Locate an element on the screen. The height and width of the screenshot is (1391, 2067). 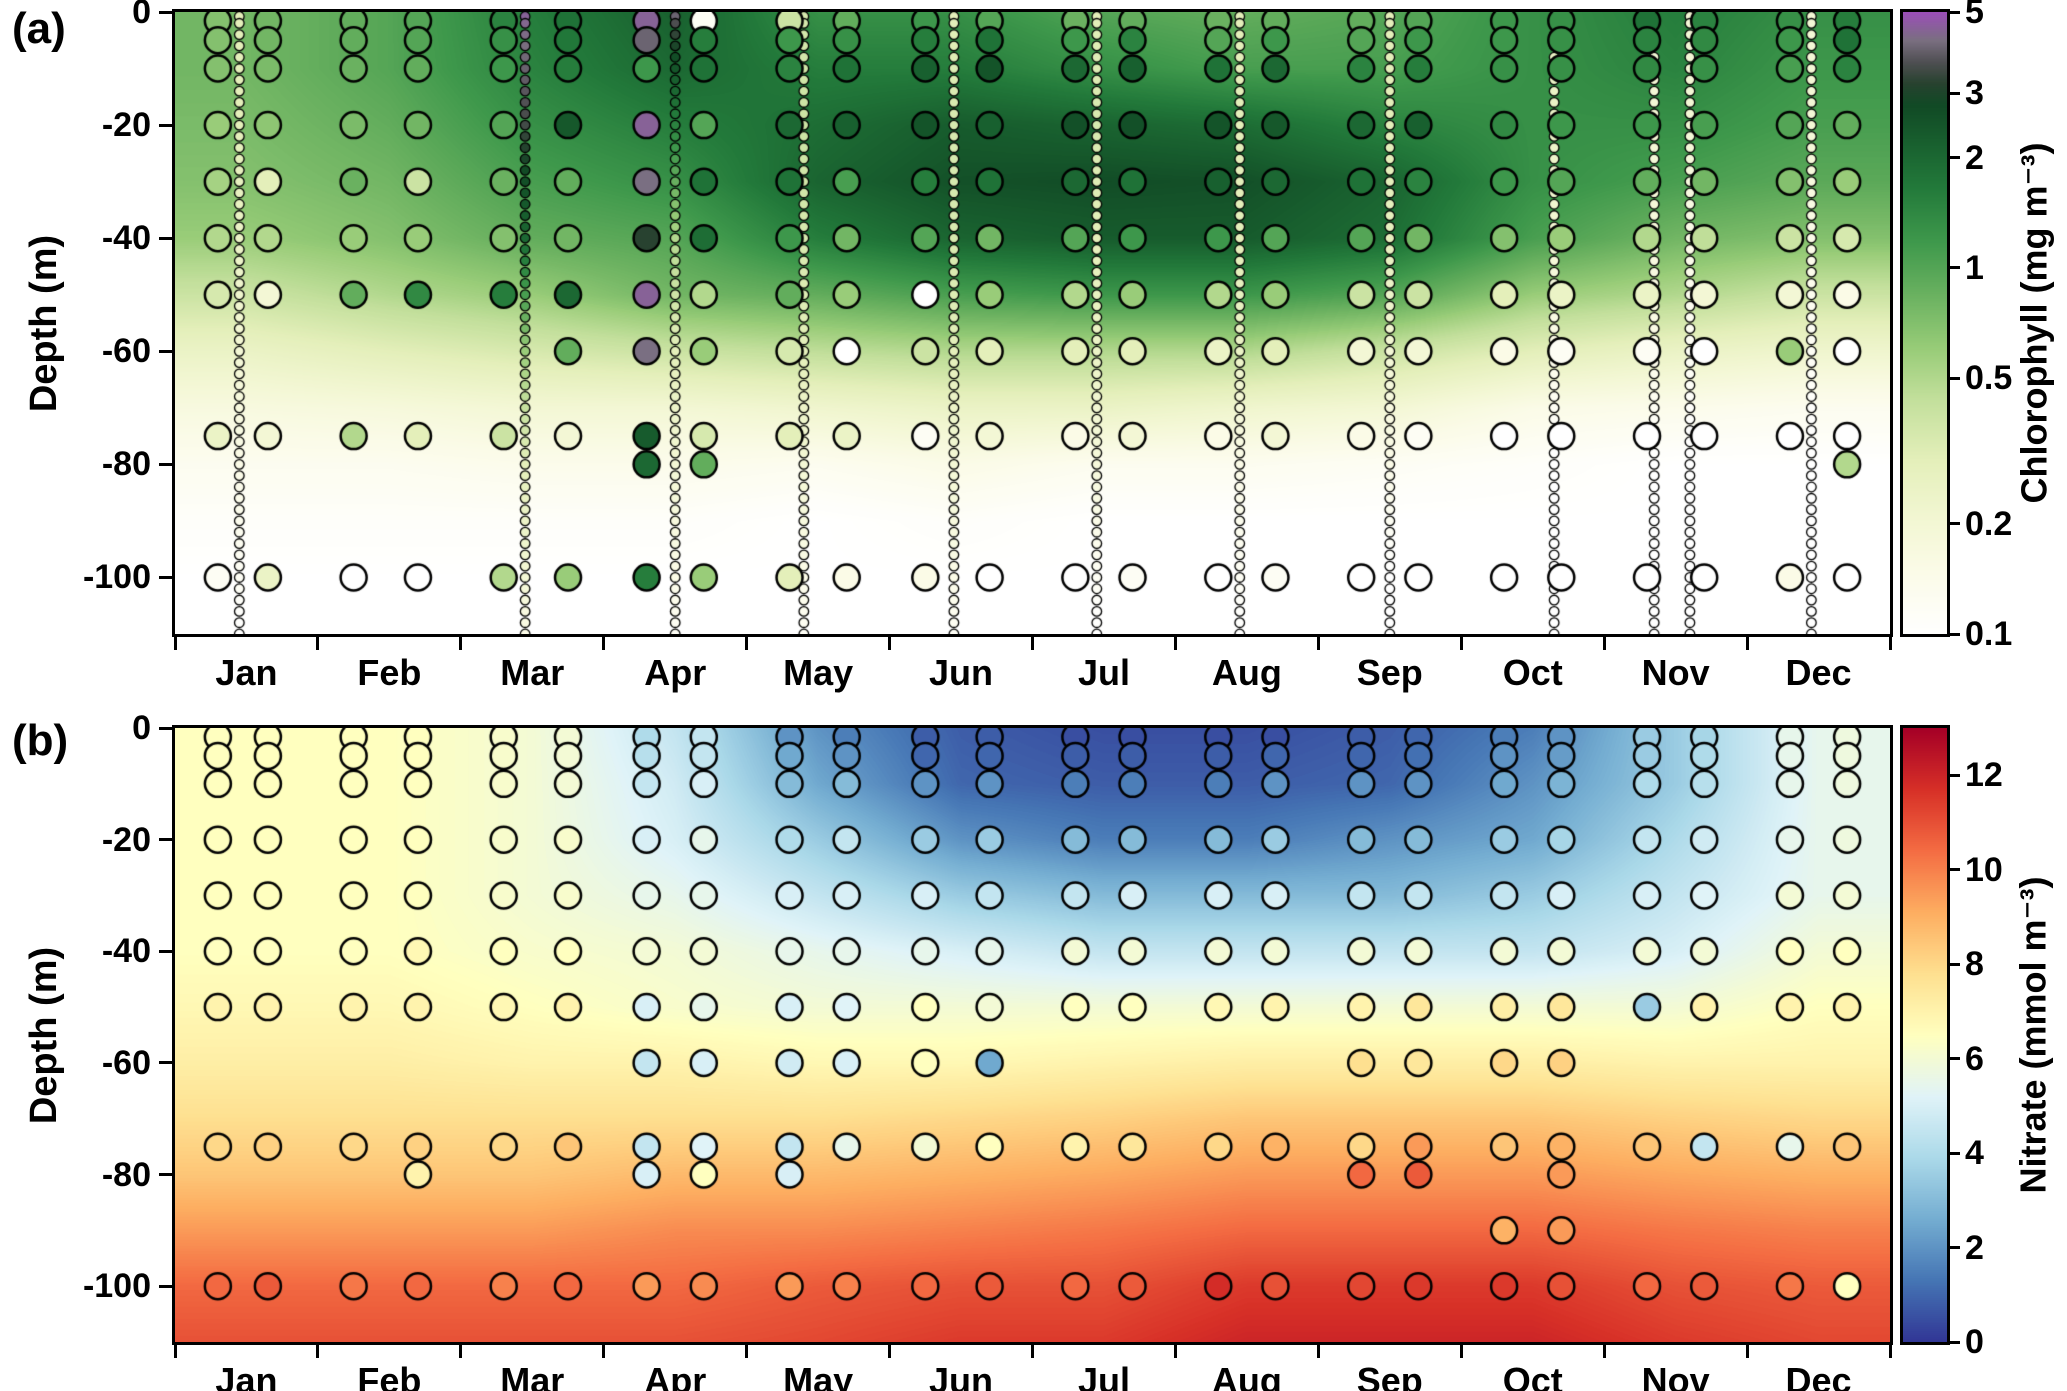
panel-a-colorbar-title: Chlorophyll (mg m⁻³) is located at coordinates (2033, 323).